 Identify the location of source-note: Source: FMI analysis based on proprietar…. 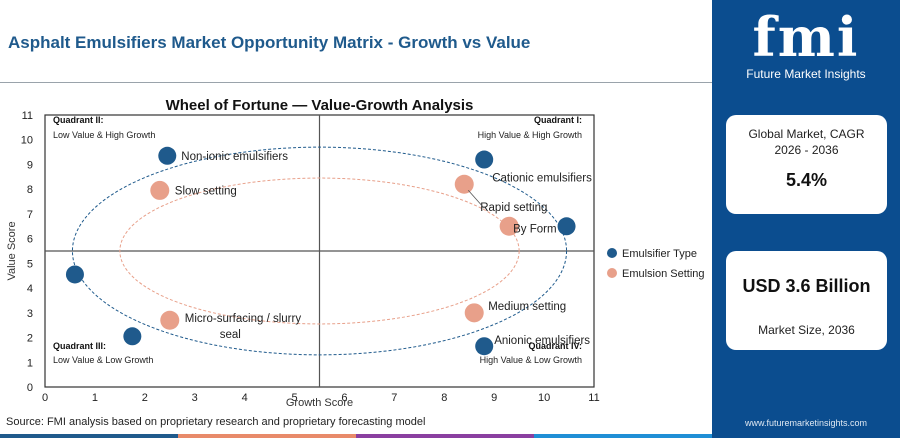
(216, 422).